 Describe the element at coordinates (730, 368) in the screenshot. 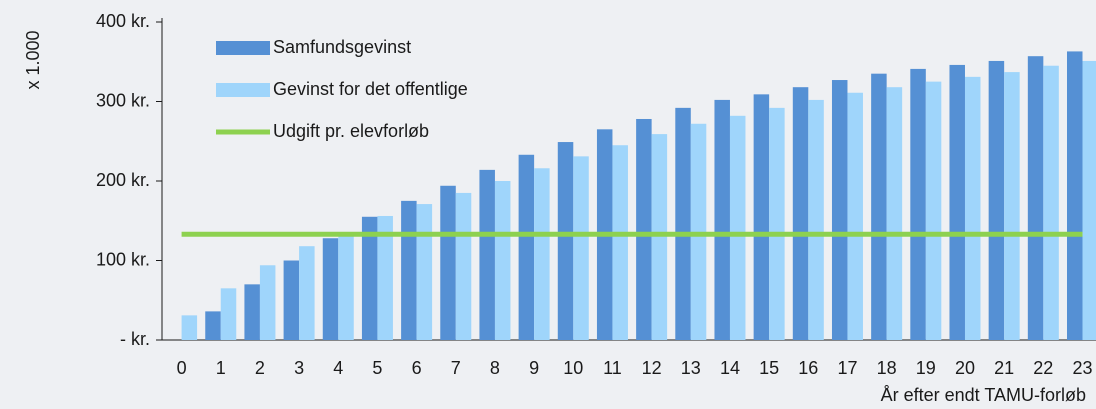

I see `x-tick-label: 14` at that location.